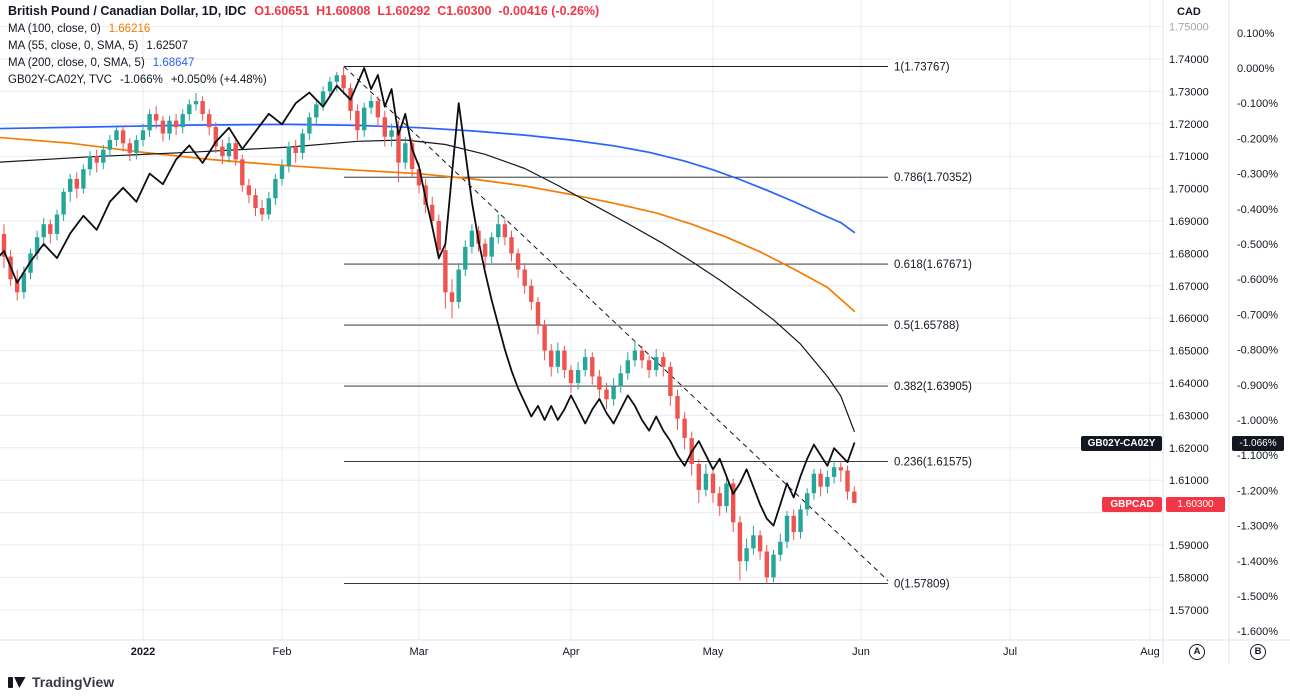 The image size is (1290, 697). Describe the element at coordinates (303, 48) in the screenshot. I see `legend-indicator-row-ma55: MA (55, close, 0, SMA, 5) 1.62507` at that location.